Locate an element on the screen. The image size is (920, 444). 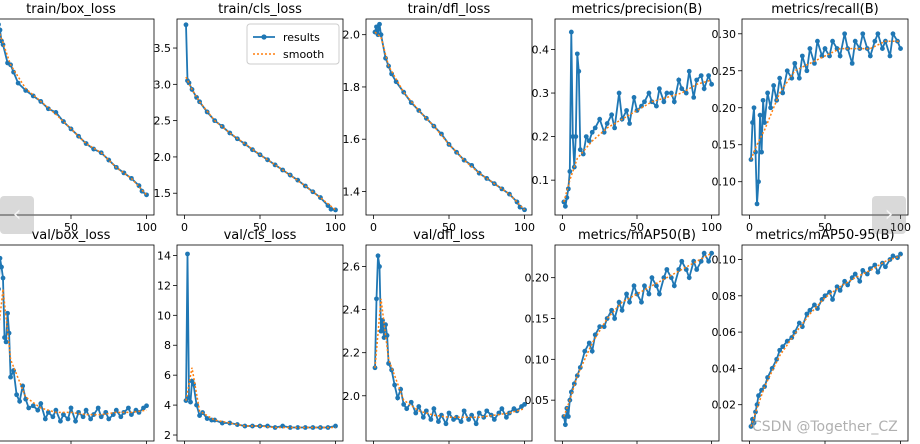
y-tick-label: 0.15 is located at coordinates (724, 145).